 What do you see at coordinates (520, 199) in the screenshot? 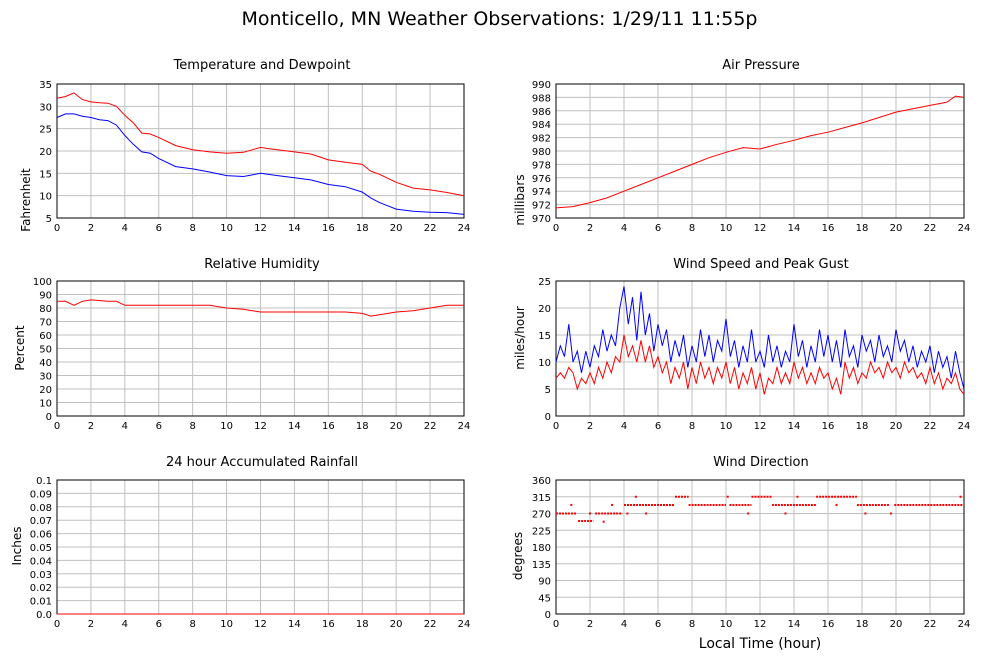
I see `y-axis-label: millibars` at bounding box center [520, 199].